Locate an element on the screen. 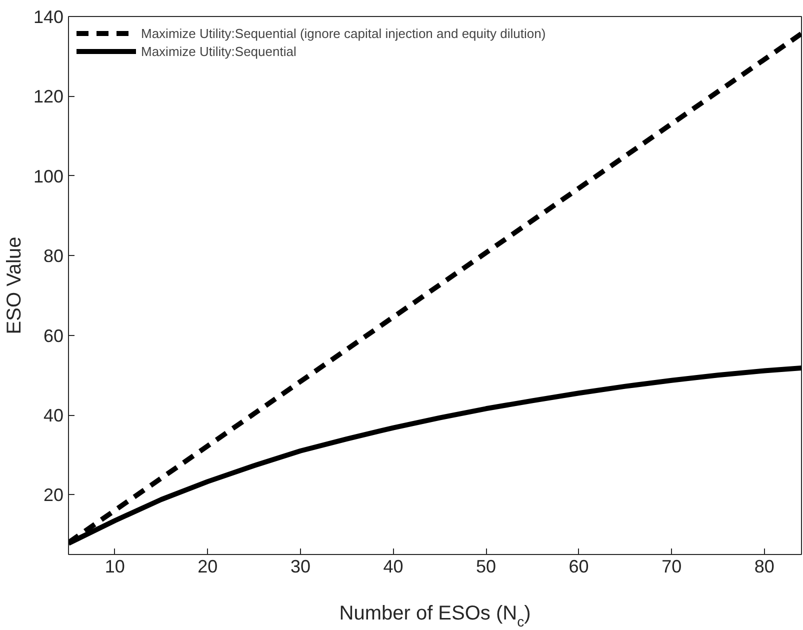 The width and height of the screenshot is (803, 630). y-tick-label: 100 is located at coordinates (48, 176).